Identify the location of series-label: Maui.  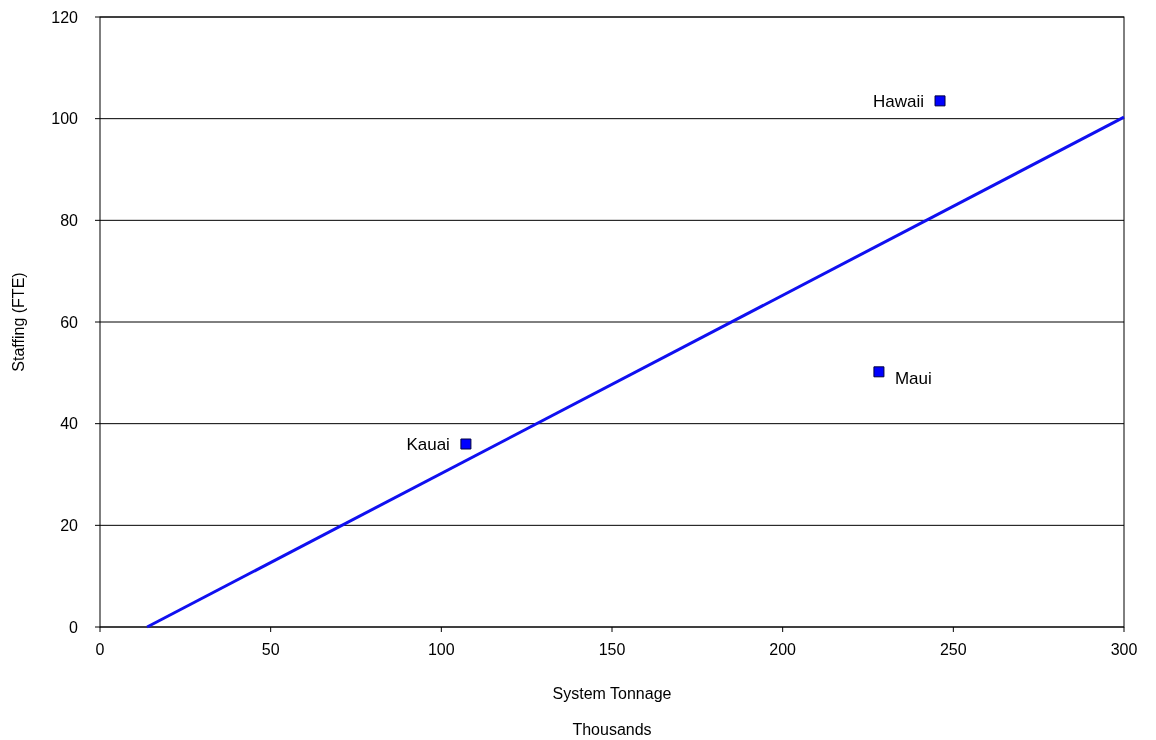
(913, 378).